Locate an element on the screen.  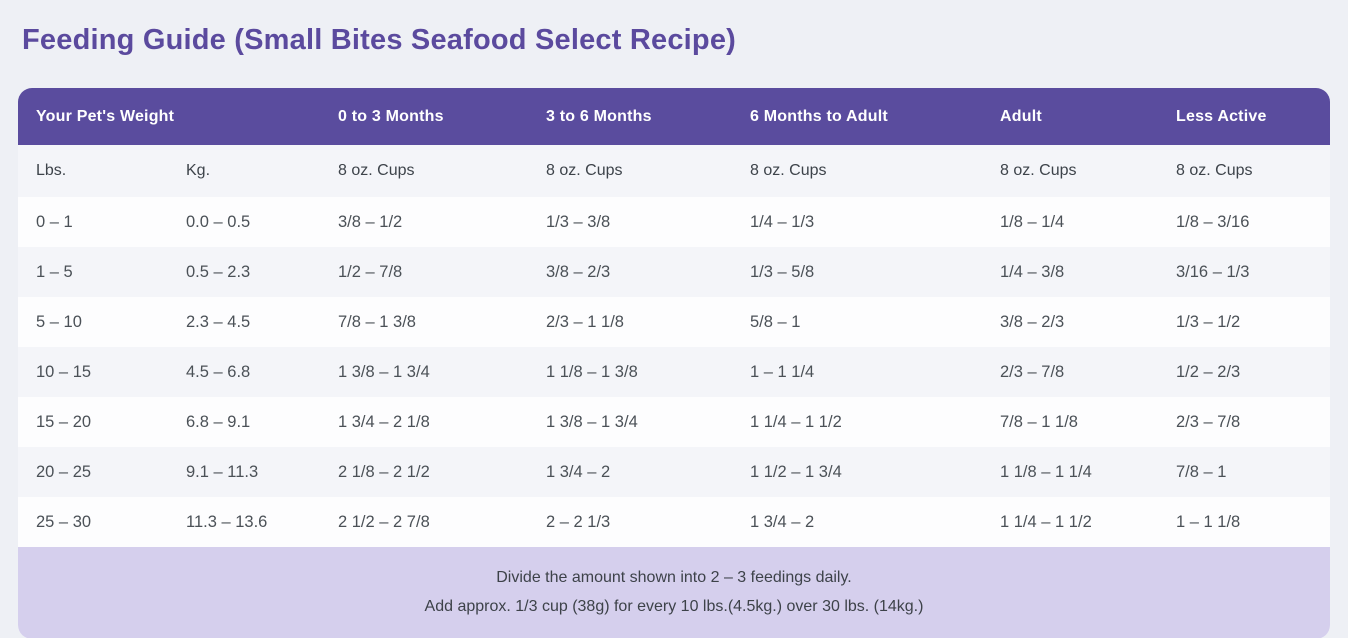
feeding-amount-cell: 1/8 – 3/16 is located at coordinates (1213, 221).